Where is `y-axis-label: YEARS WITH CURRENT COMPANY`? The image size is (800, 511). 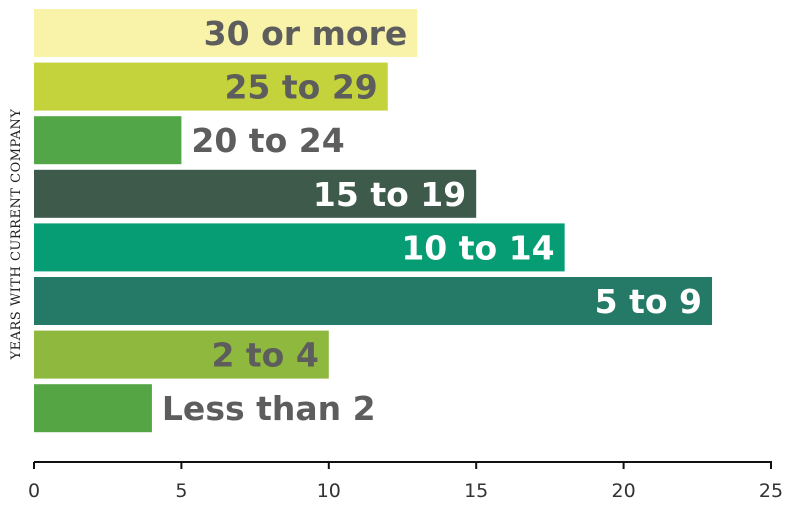 y-axis-label: YEARS WITH CURRENT COMPANY is located at coordinates (16, 235).